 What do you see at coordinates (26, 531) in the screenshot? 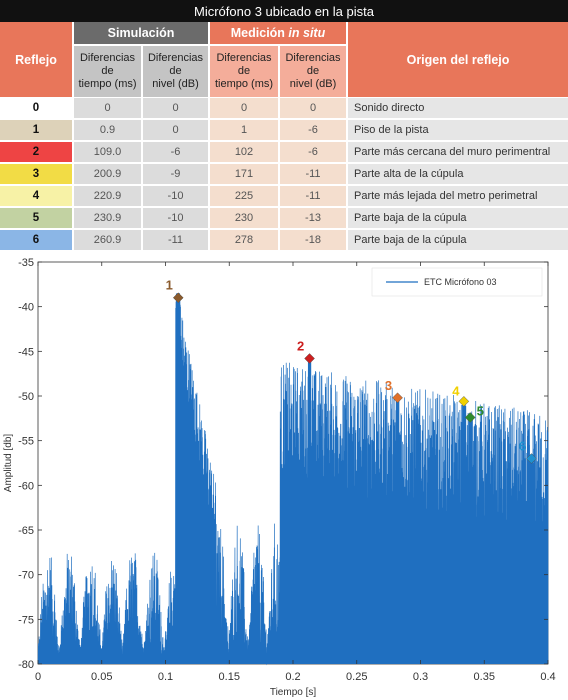
I see `y-tick-label: -65` at bounding box center [26, 531].